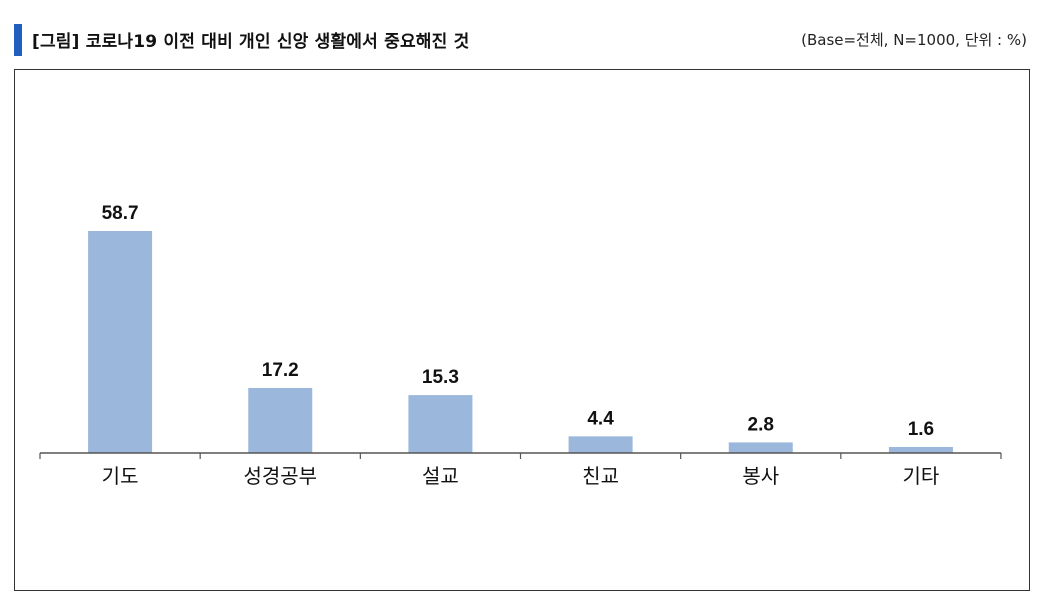 This screenshot has height=602, width=1039. Describe the element at coordinates (760, 476) in the screenshot. I see `category-label: 봉사` at that location.